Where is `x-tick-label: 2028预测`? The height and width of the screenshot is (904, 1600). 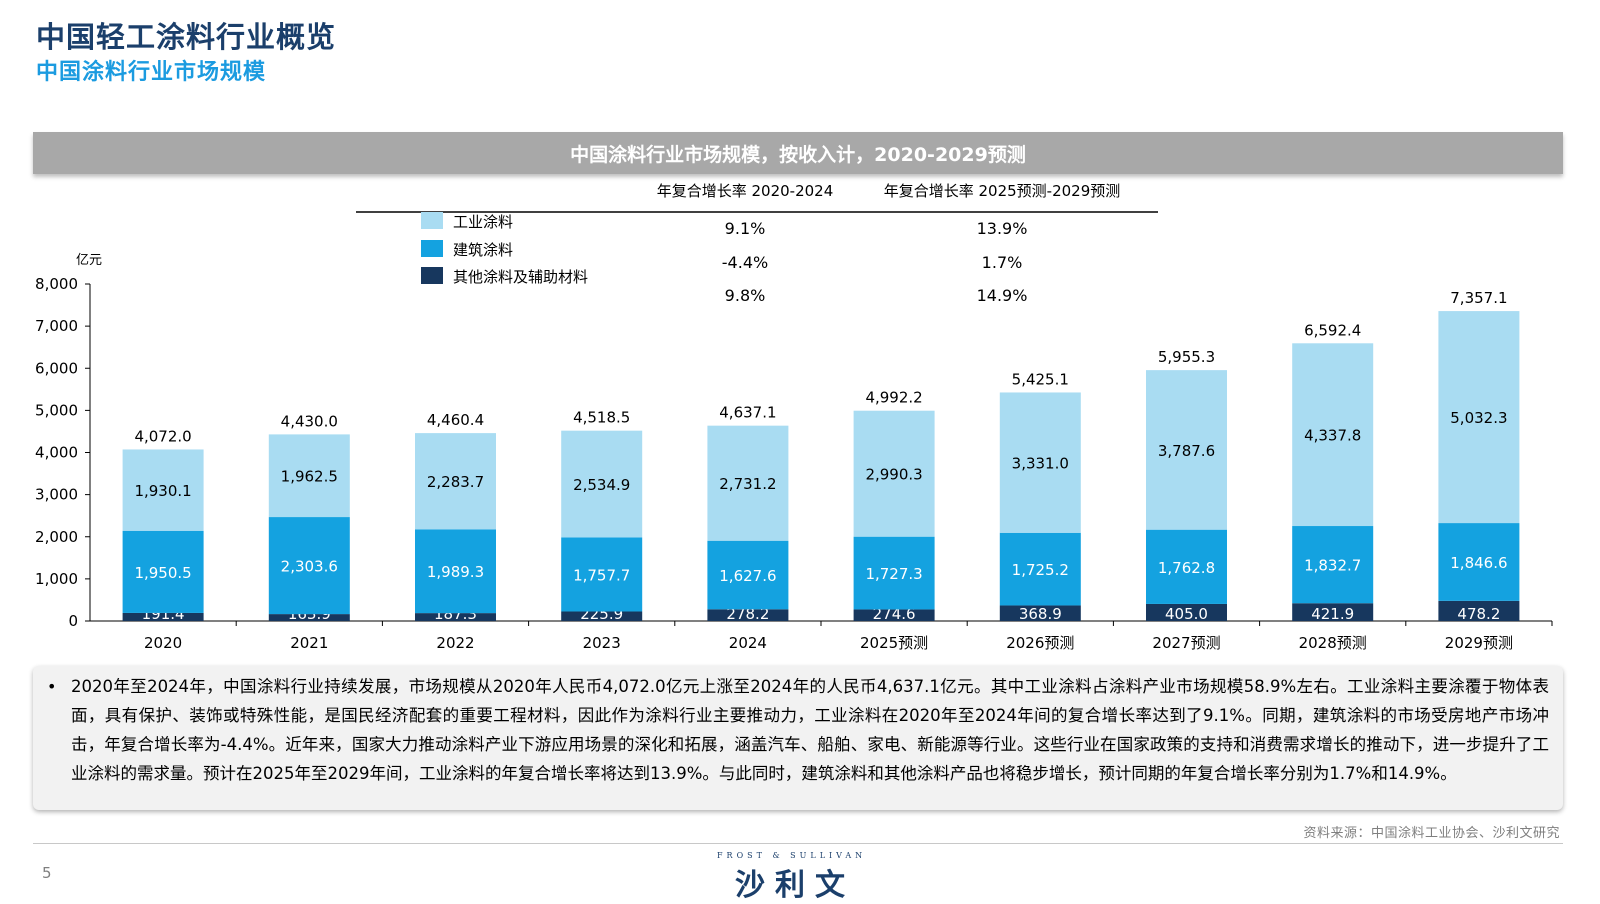 x-tick-label: 2028预测 is located at coordinates (1333, 643).